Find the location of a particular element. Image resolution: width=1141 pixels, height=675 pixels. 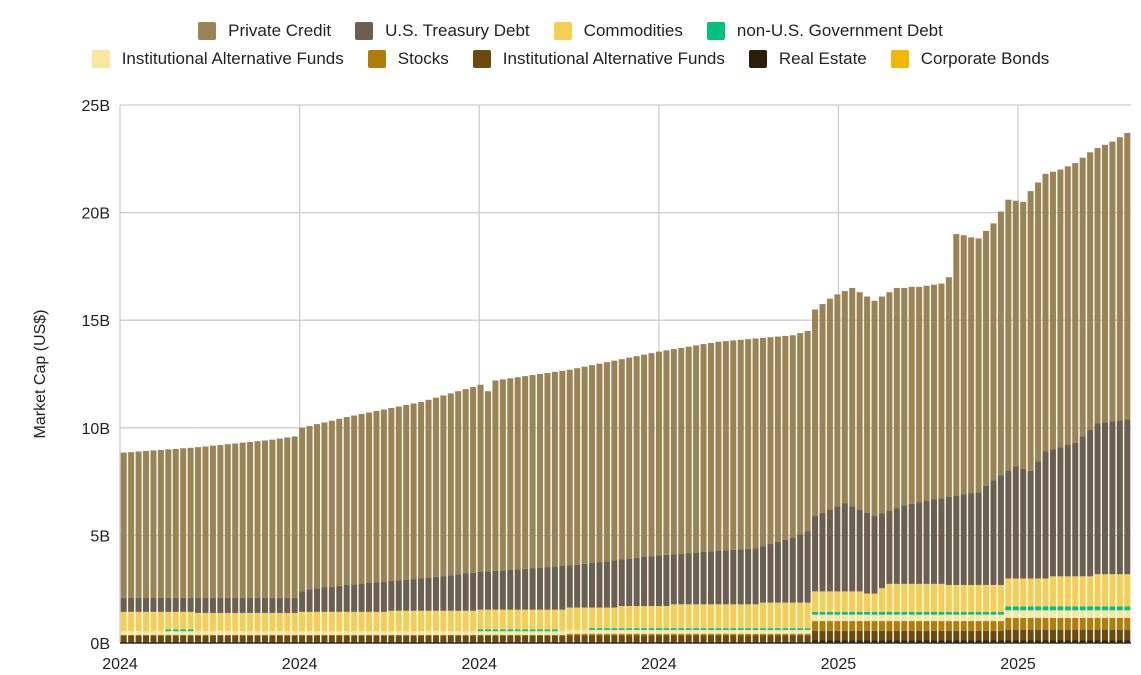

legend-item-institutional-alternative-funds-light: Institutional Alternative Funds is located at coordinates (217, 59).